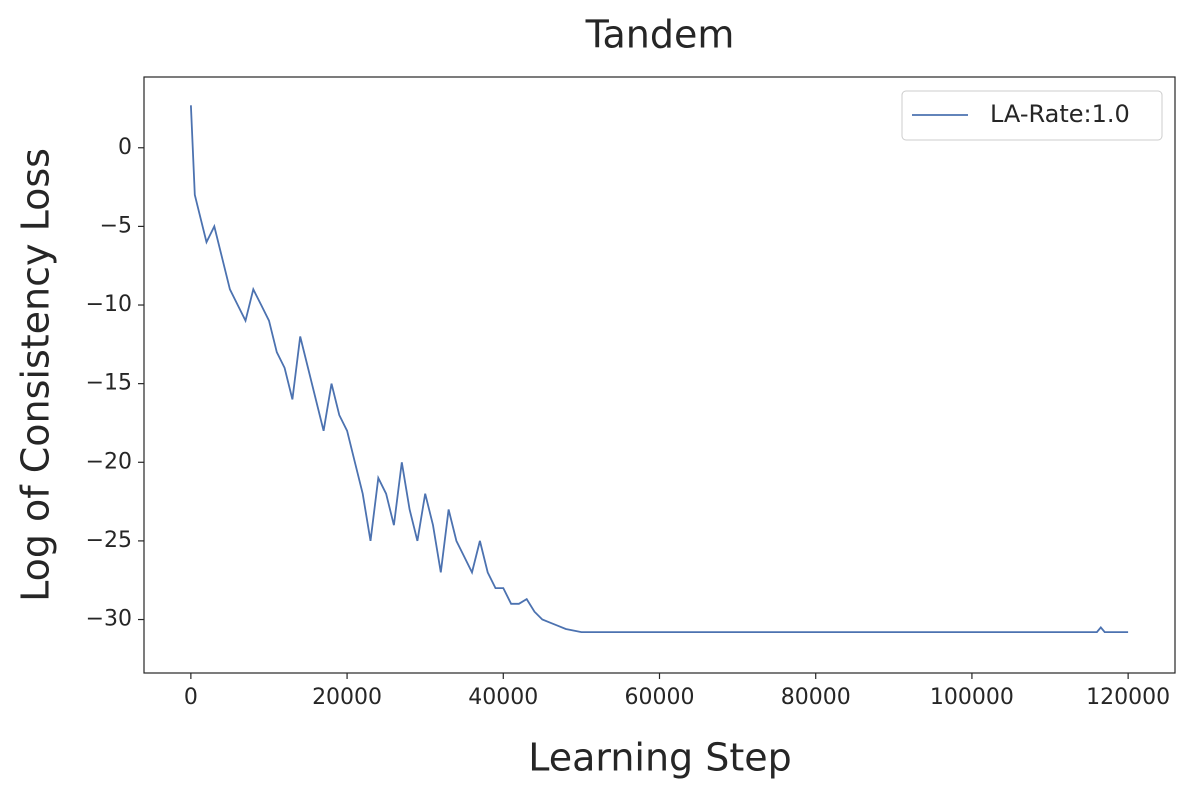 The image size is (1200, 800). What do you see at coordinates (972, 697) in the screenshot?
I see `x-tick-label: 100000` at bounding box center [972, 697].